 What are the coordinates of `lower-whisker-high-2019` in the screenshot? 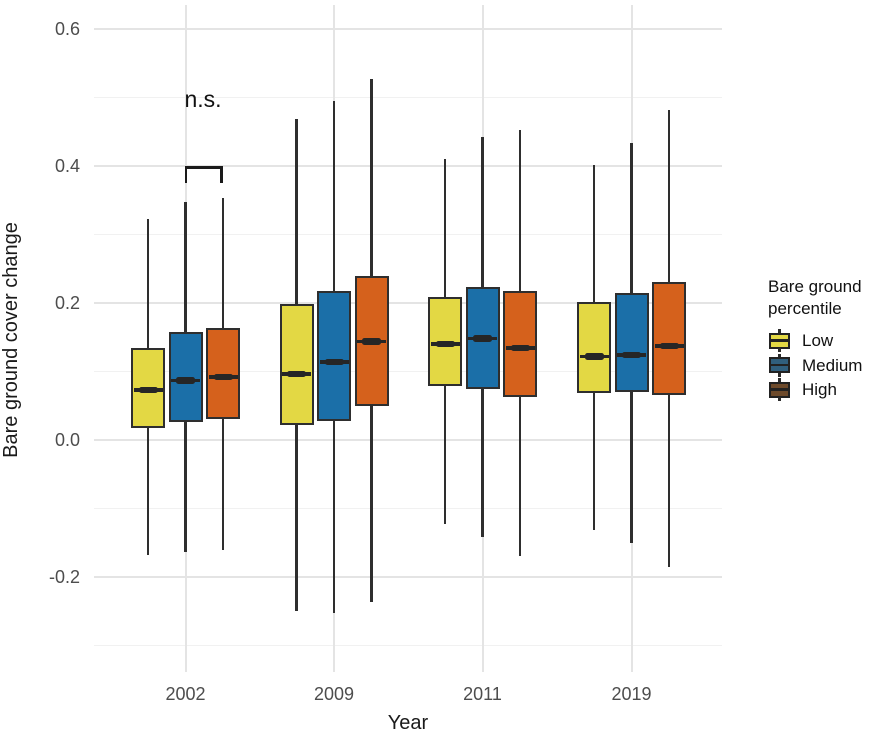 It's located at (669, 480).